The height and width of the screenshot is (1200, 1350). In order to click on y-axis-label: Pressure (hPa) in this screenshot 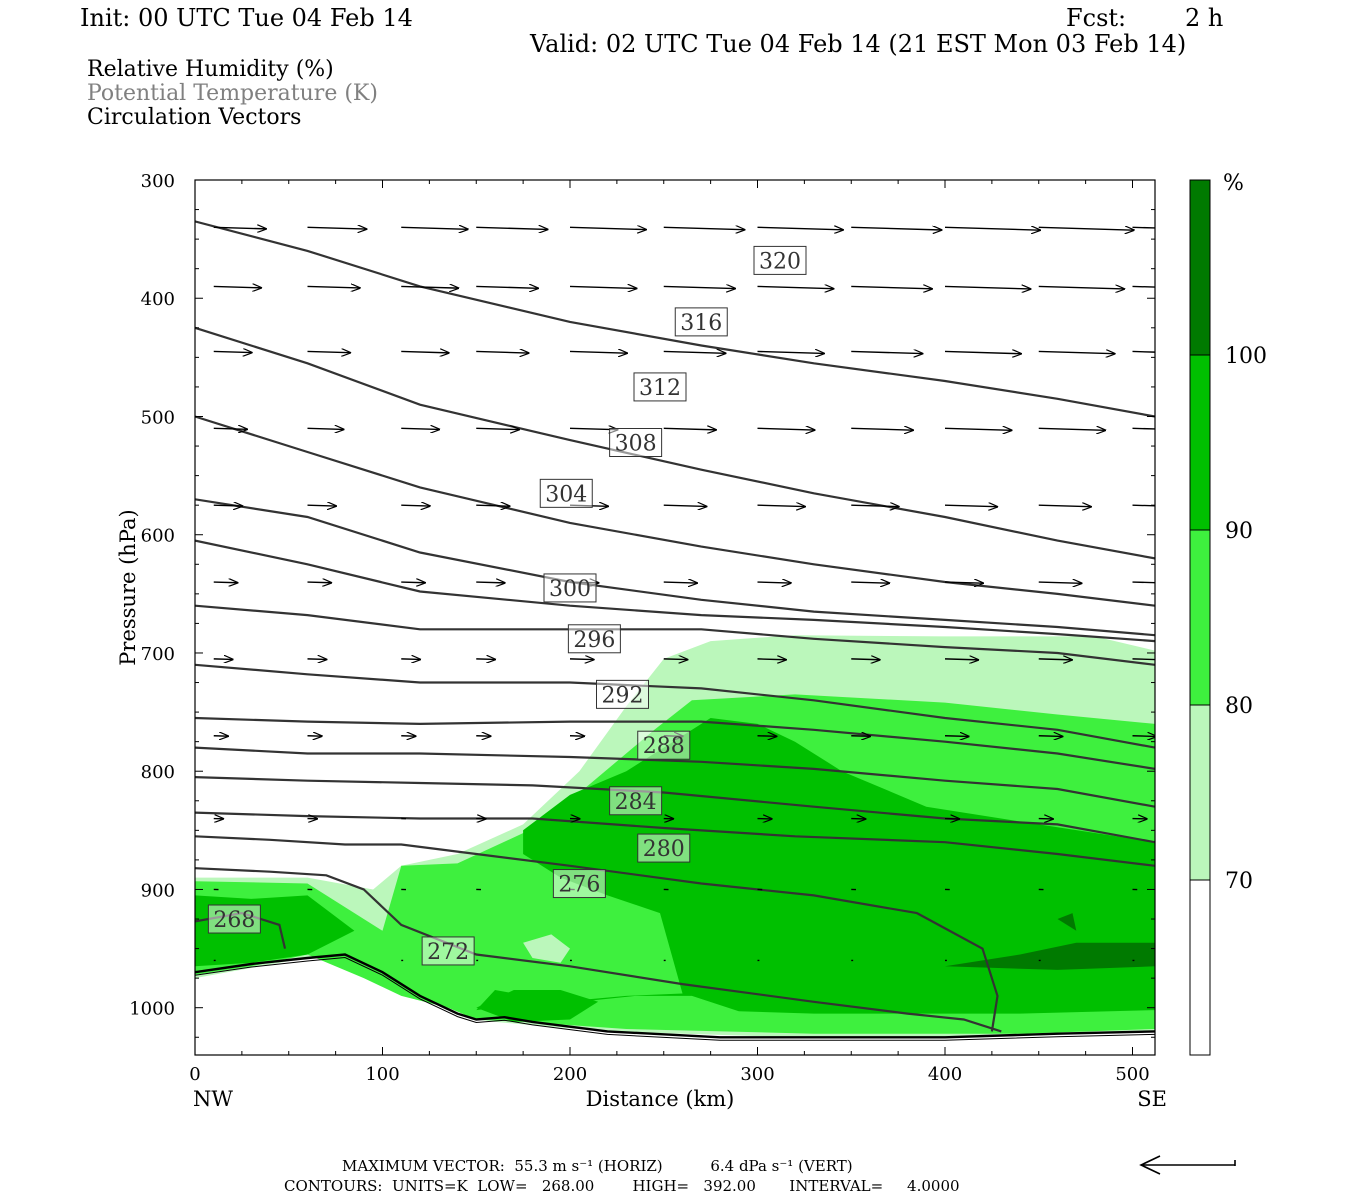, I will do `click(128, 587)`.